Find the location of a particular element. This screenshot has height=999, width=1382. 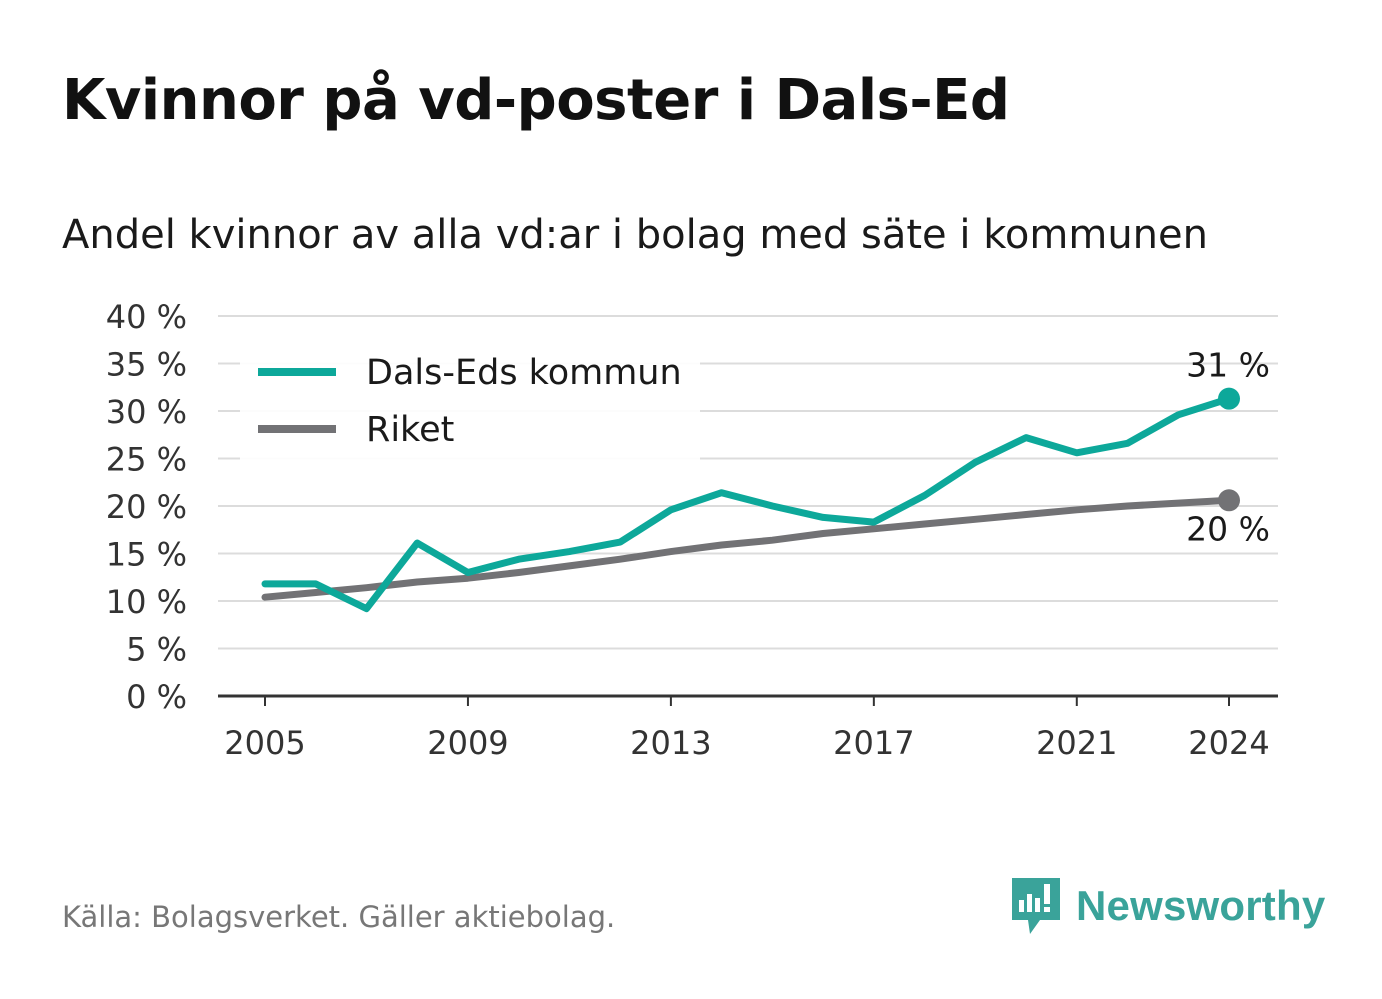

x-axis: 2005 2009 2013 2017 2021 2024 is located at coordinates (748, 728).